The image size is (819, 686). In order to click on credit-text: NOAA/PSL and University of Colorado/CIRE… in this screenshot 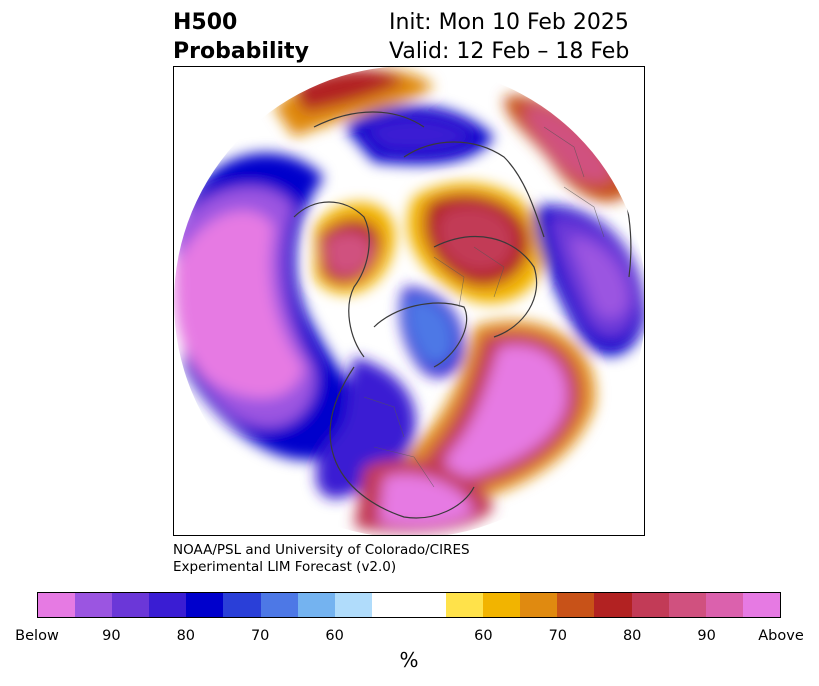, I will do `click(321, 559)`.